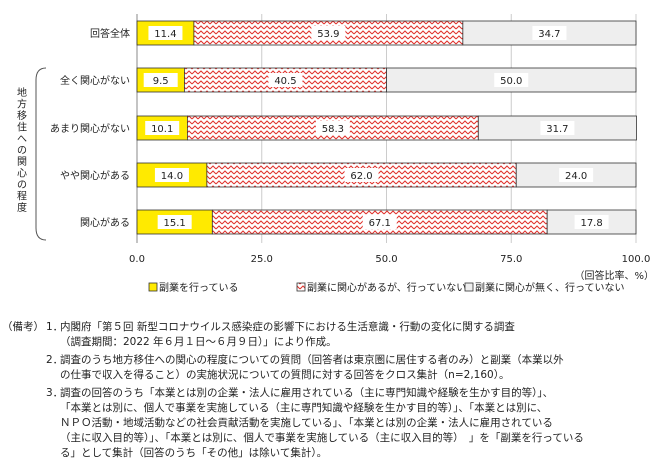  I want to click on data-label: 14.0, so click(172, 176).